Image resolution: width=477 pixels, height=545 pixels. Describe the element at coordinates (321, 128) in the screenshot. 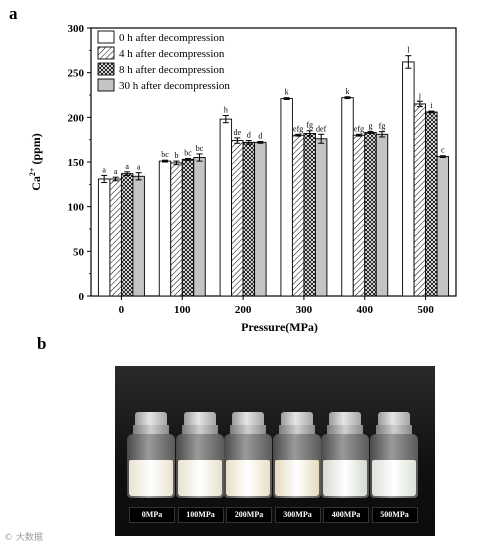

I see `significance-label: def` at that location.